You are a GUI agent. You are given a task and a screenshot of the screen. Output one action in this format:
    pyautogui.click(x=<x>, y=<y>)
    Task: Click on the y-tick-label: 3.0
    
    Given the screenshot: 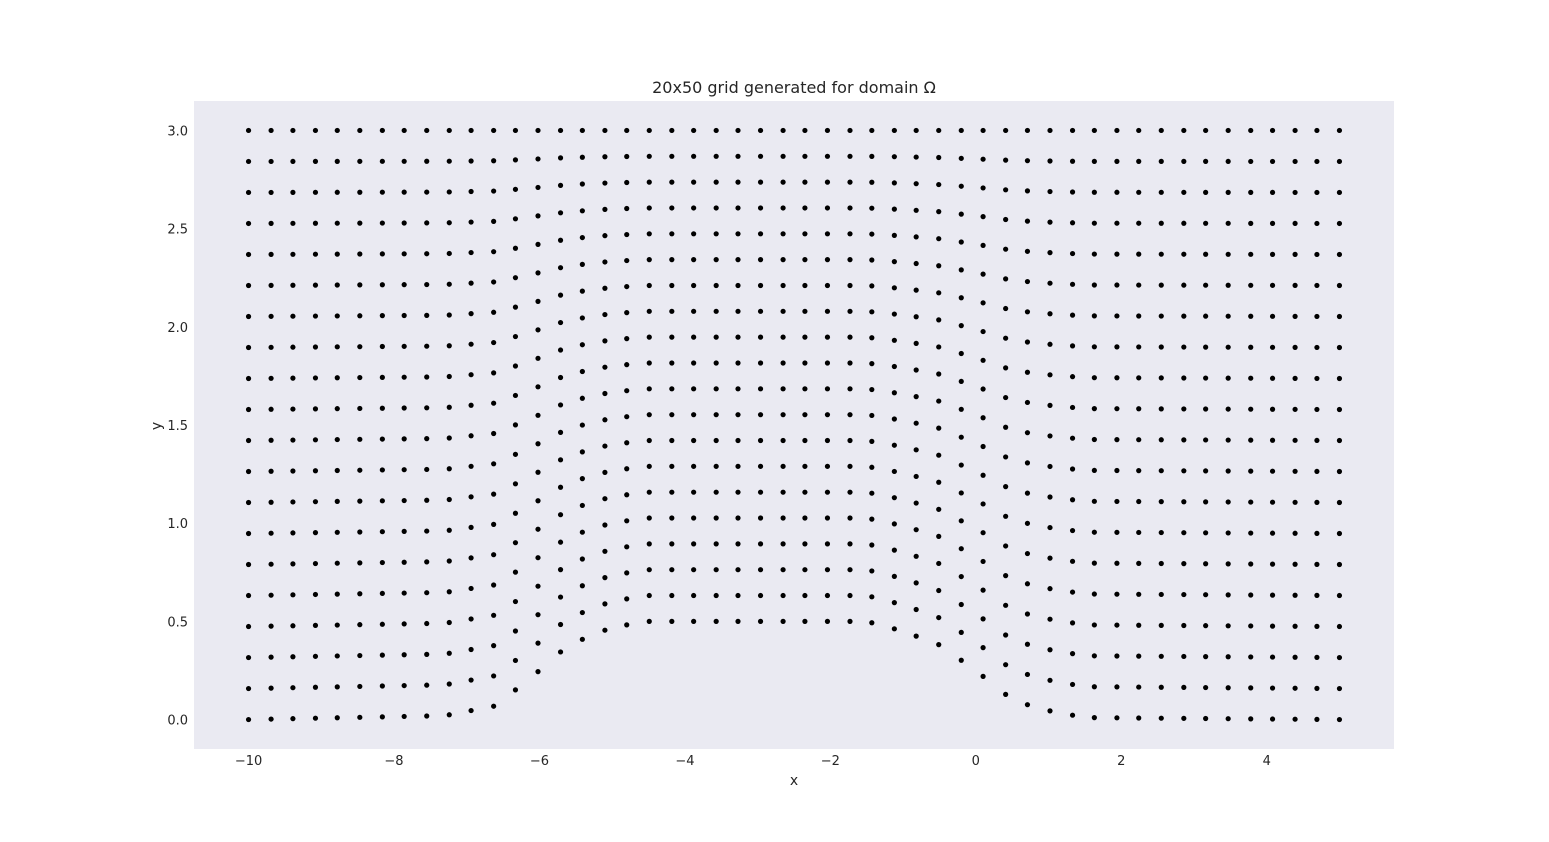 What is the action you would take?
    pyautogui.click(x=177, y=131)
    